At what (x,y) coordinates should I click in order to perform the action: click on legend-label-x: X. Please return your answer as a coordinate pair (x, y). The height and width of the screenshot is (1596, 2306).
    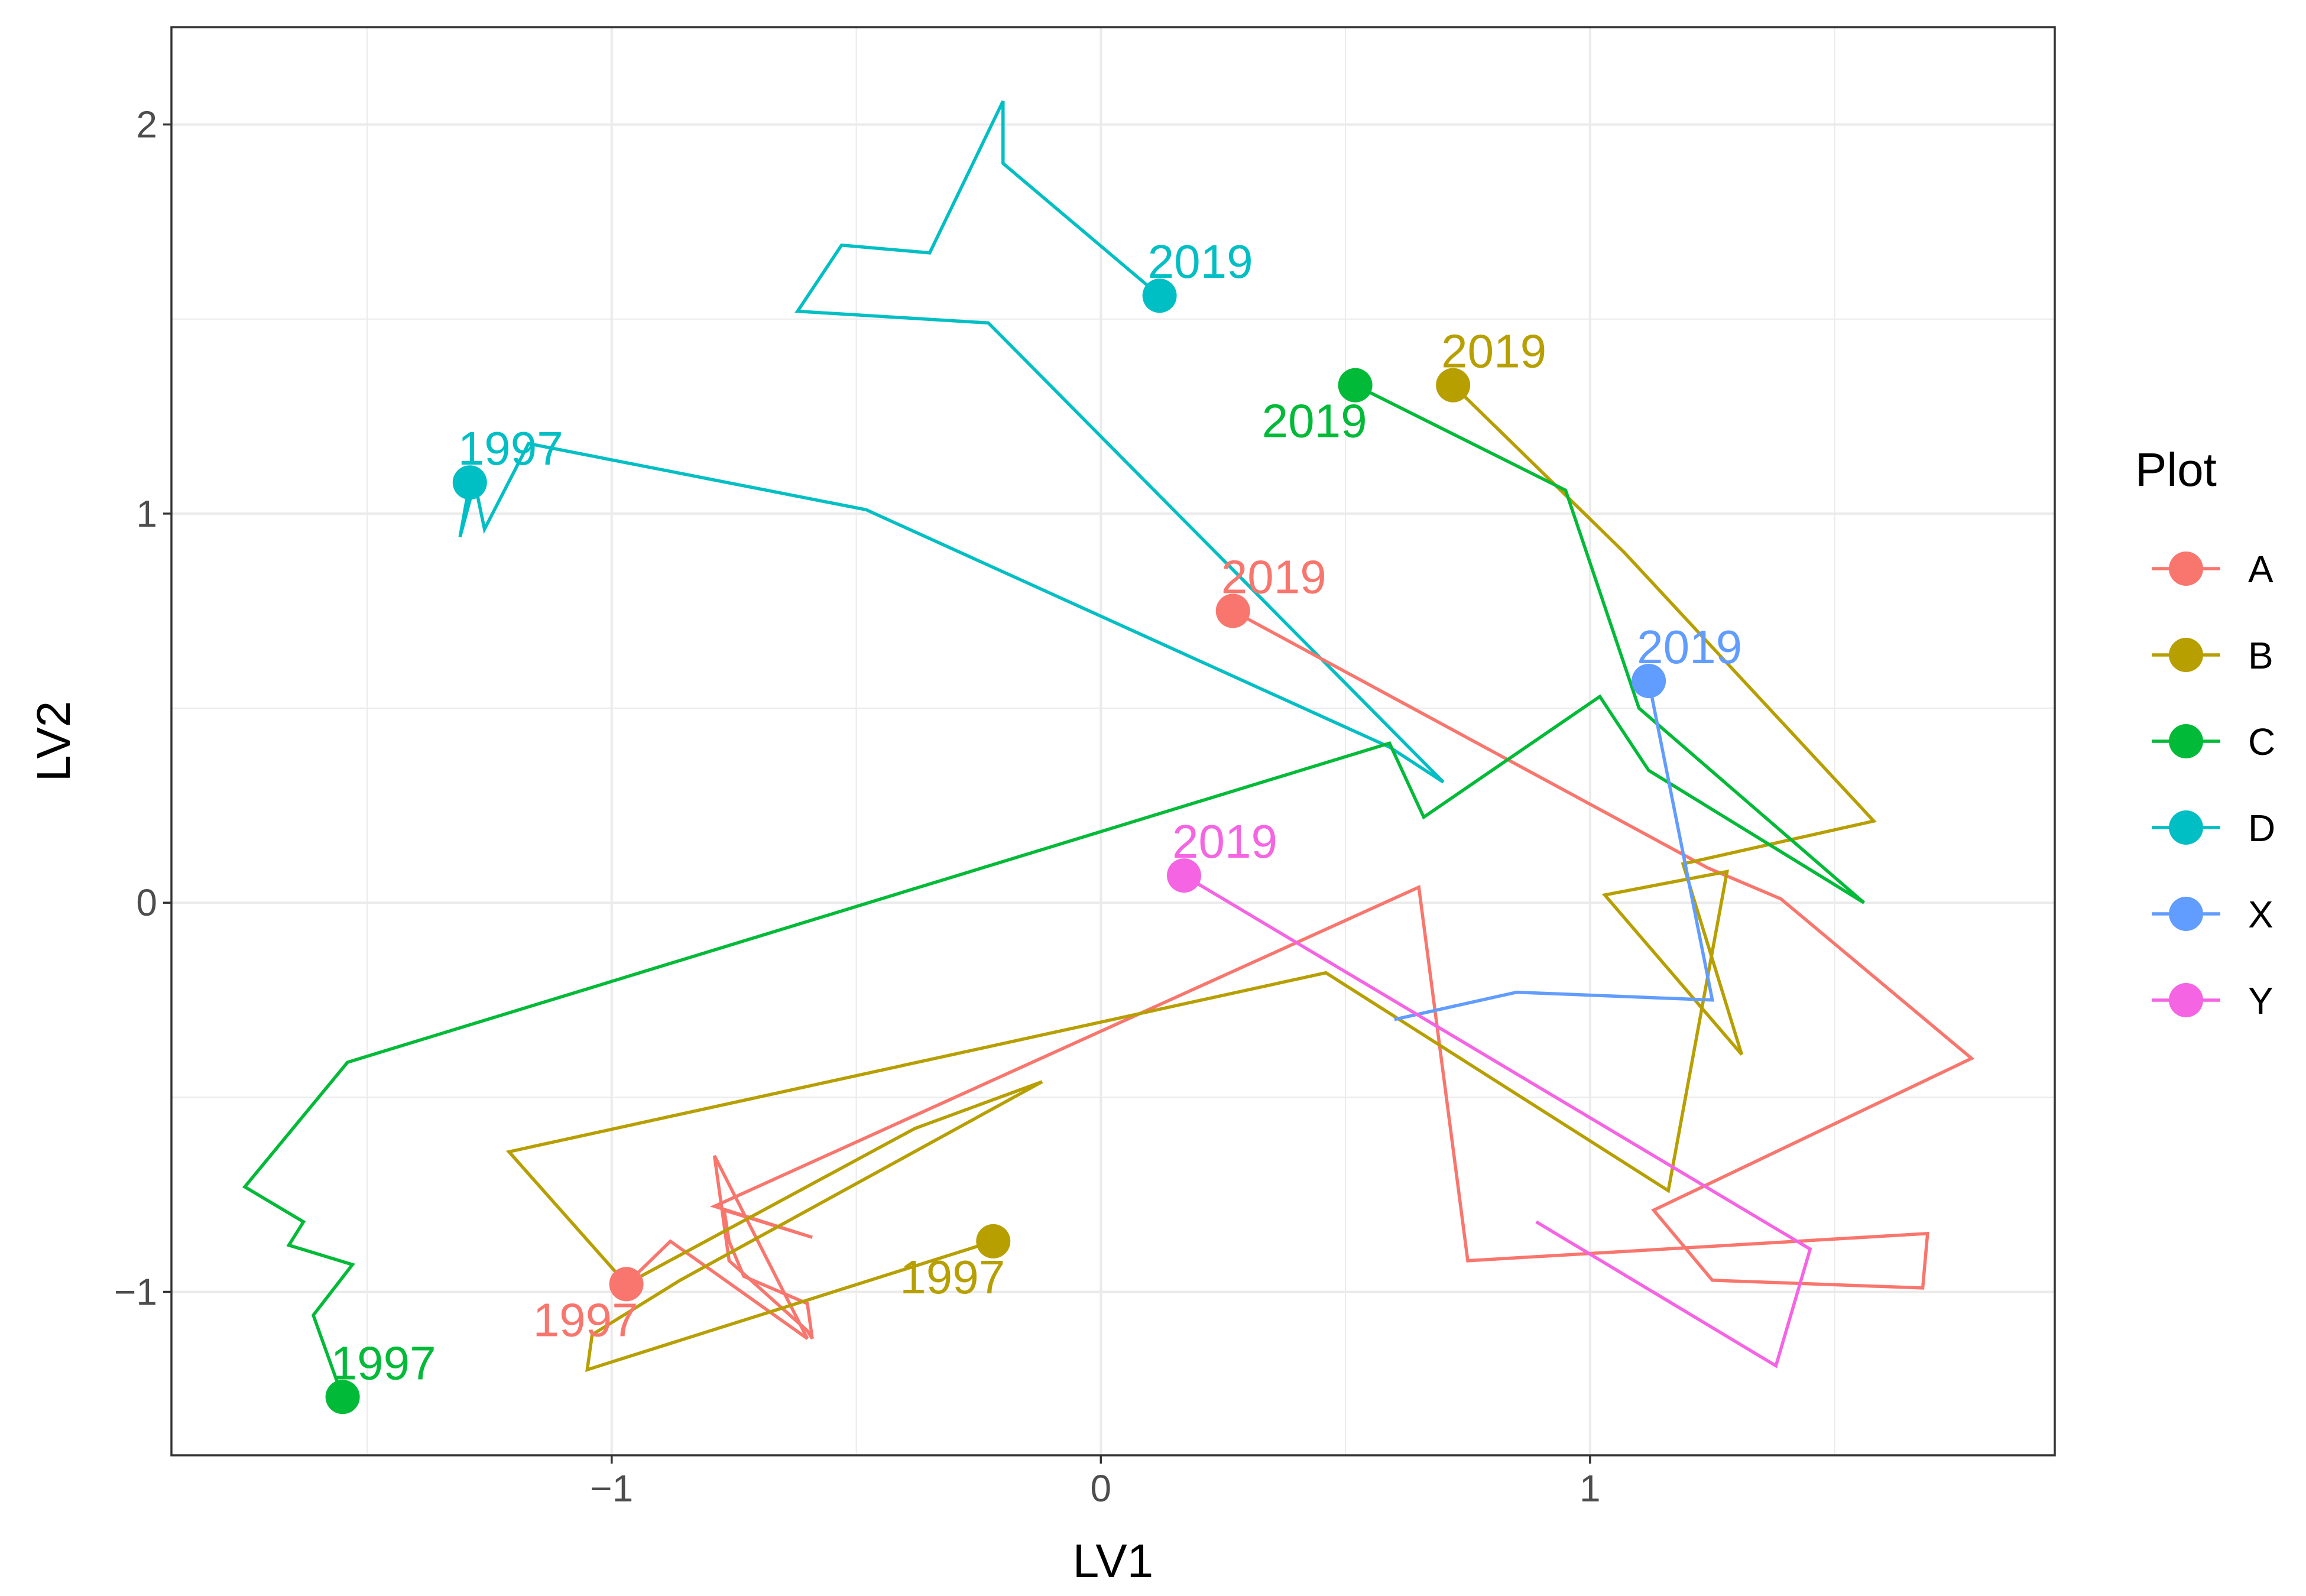
    Looking at the image, I should click on (2260, 914).